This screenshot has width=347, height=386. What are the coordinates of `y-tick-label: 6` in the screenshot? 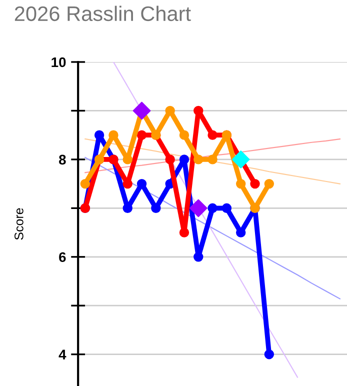 It's located at (62, 257).